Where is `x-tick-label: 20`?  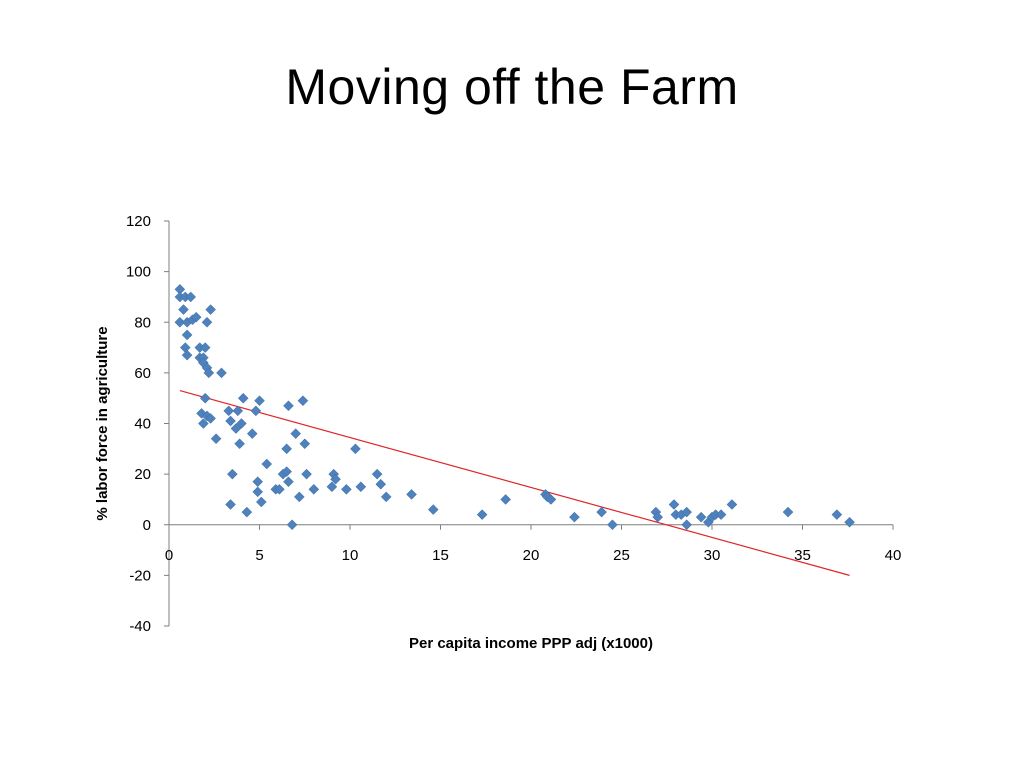 x-tick-label: 20 is located at coordinates (531, 555).